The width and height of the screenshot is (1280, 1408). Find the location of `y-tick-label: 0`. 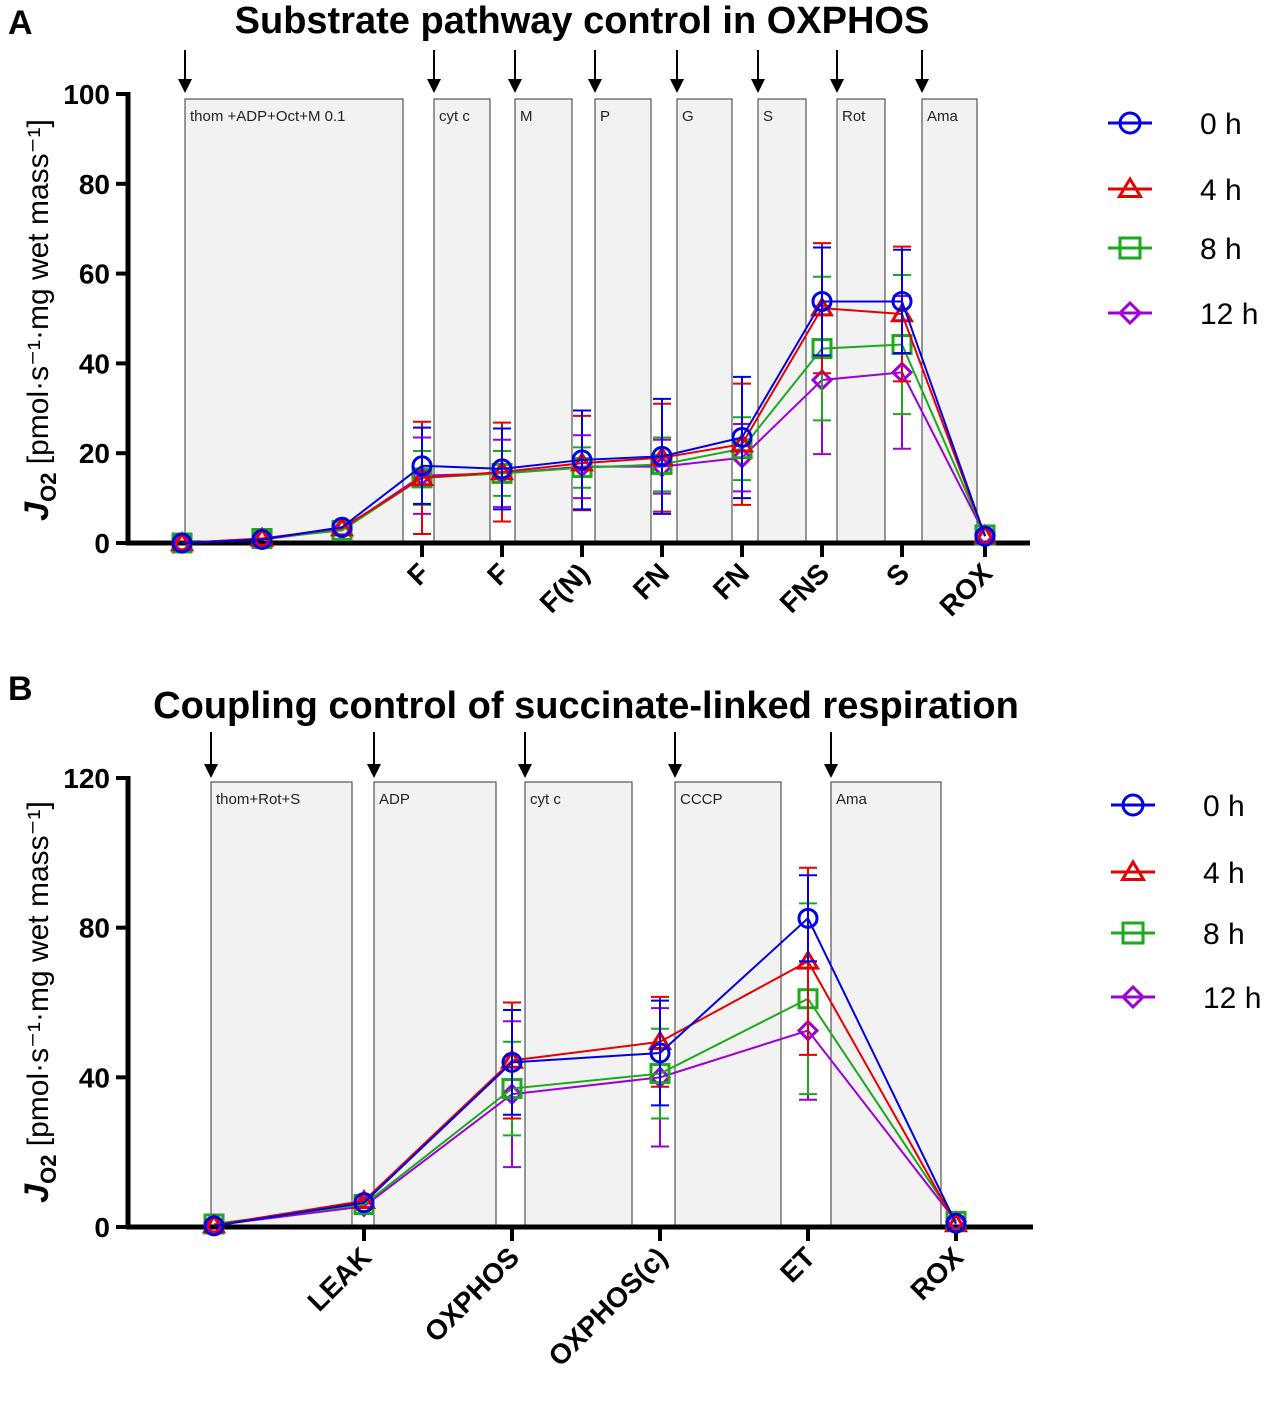

y-tick-label: 0 is located at coordinates (102, 1227).